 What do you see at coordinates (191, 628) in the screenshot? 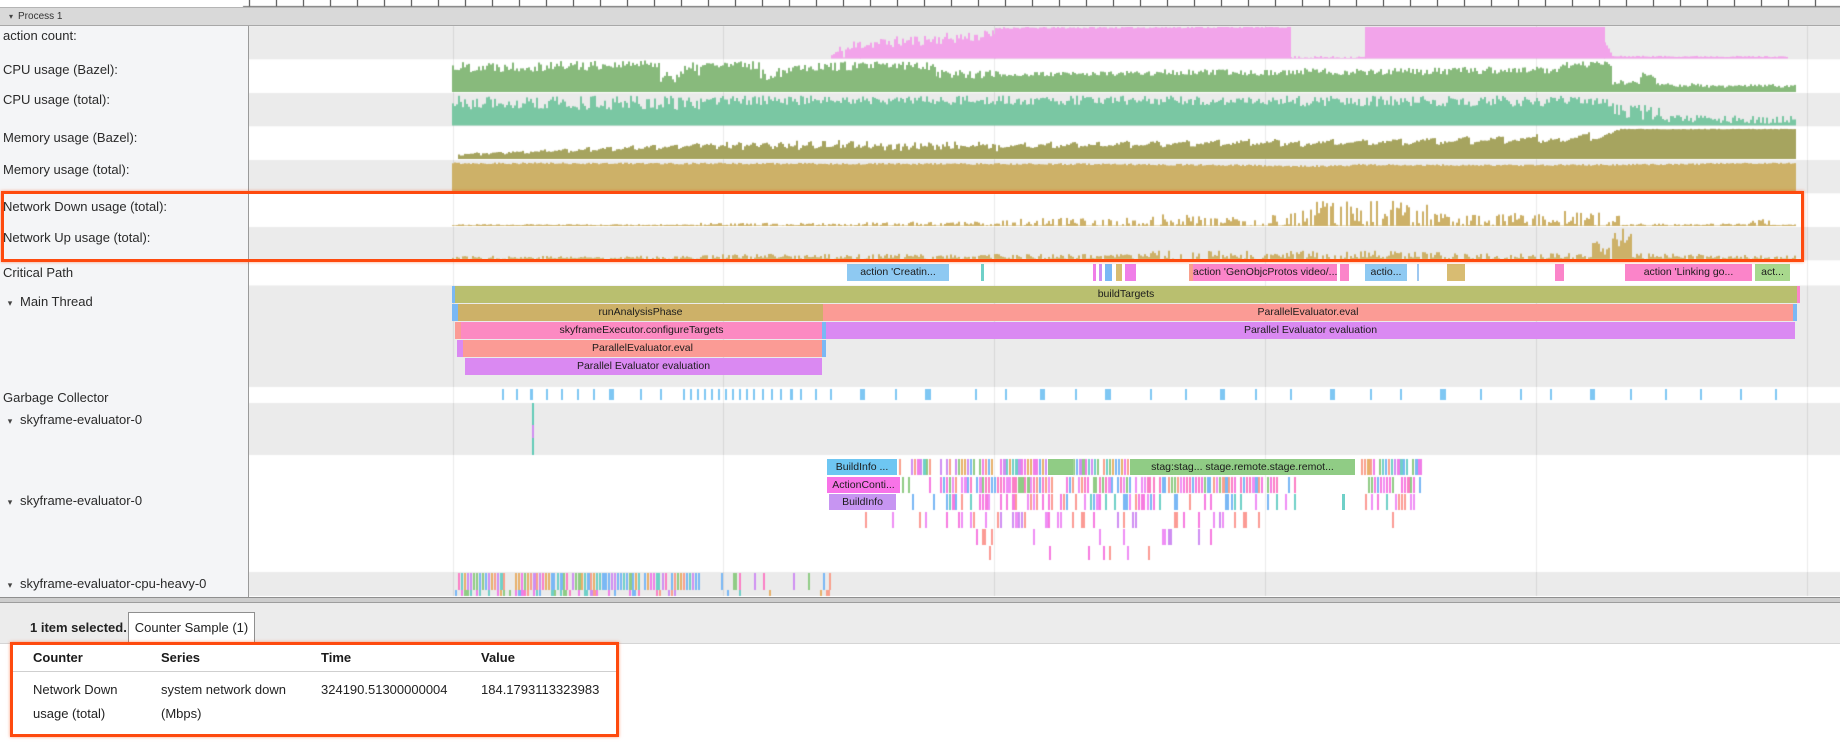
I see `tab-counter-sample: Counter Sample (1)` at bounding box center [191, 628].